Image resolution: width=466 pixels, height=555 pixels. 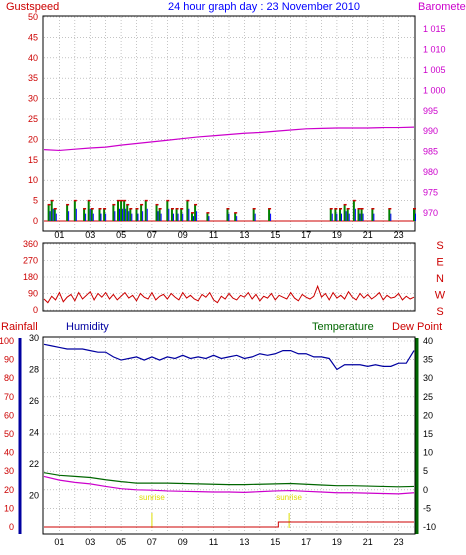 What do you see at coordinates (428, 397) in the screenshot?
I see `temperature-tick-label: 25` at bounding box center [428, 397].